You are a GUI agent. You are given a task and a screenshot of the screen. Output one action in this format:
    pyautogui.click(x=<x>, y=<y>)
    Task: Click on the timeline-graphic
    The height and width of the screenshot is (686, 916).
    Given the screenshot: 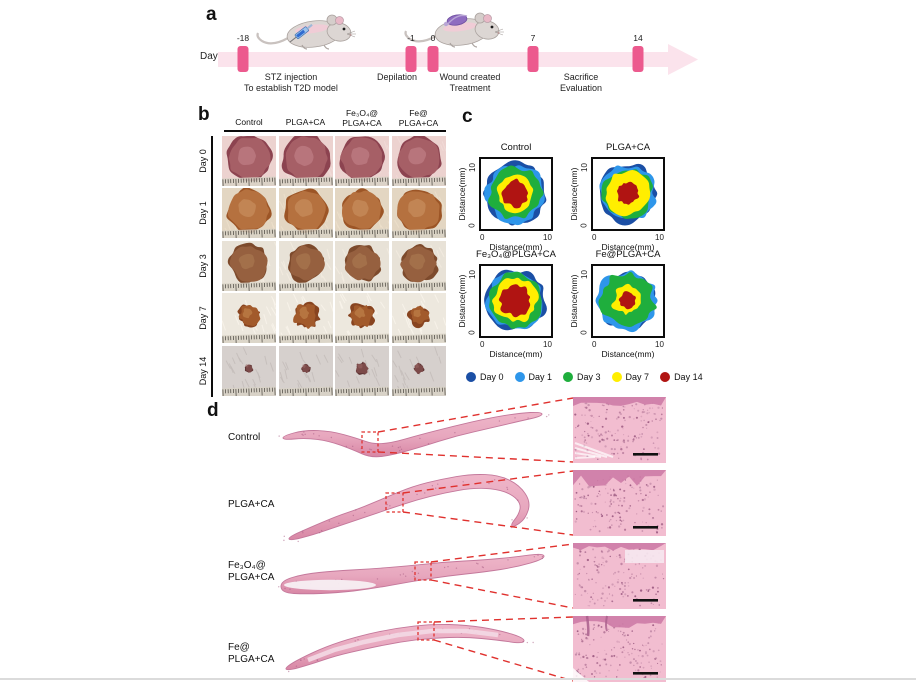 What is the action you would take?
    pyautogui.click(x=458, y=43)
    